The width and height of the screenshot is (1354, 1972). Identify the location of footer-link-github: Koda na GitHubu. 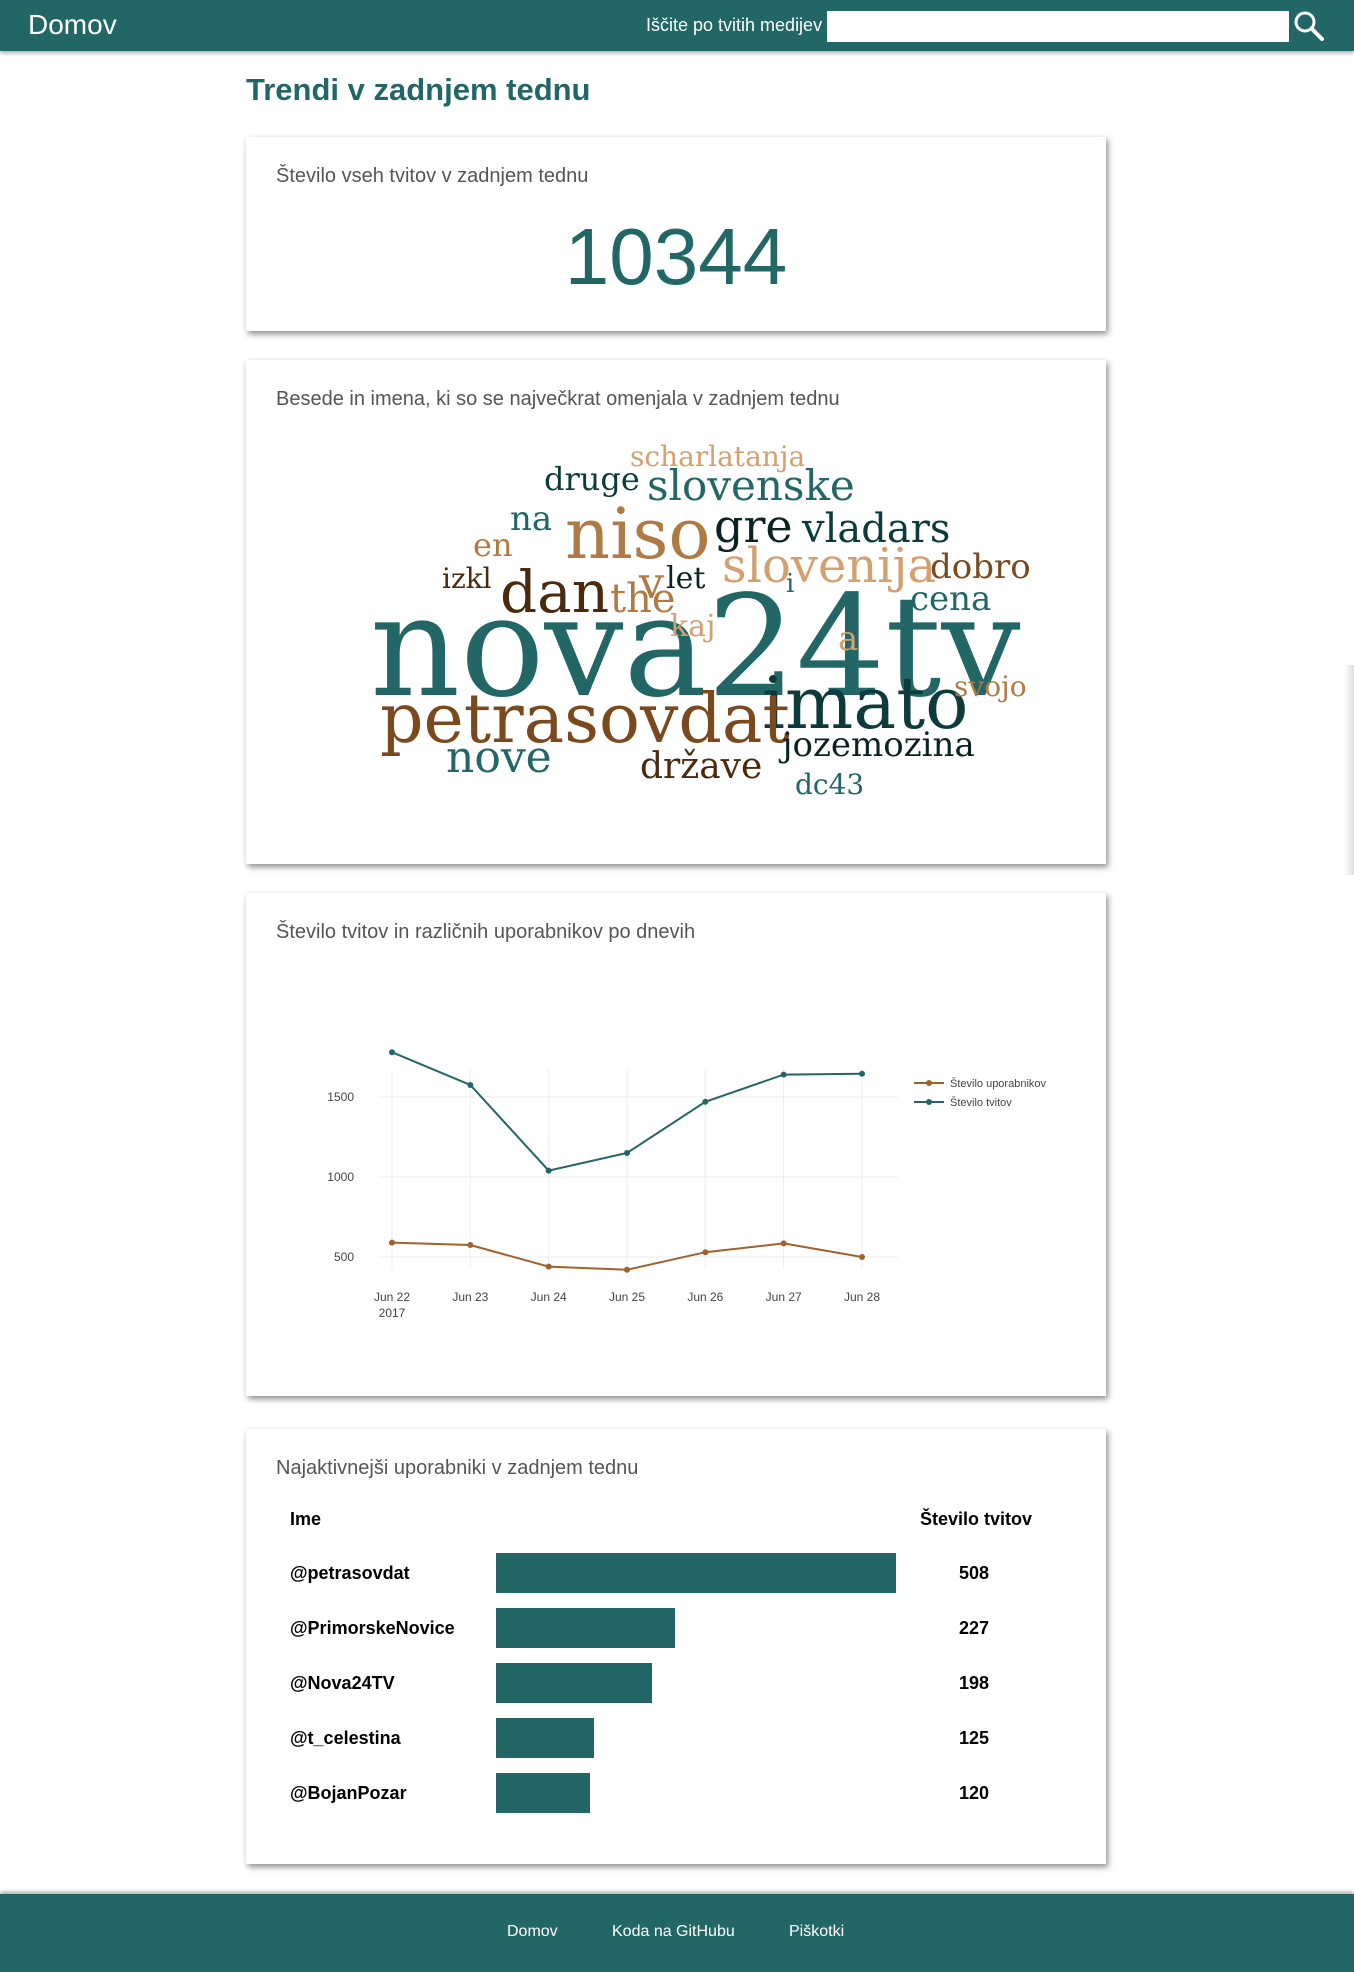
(673, 1931).